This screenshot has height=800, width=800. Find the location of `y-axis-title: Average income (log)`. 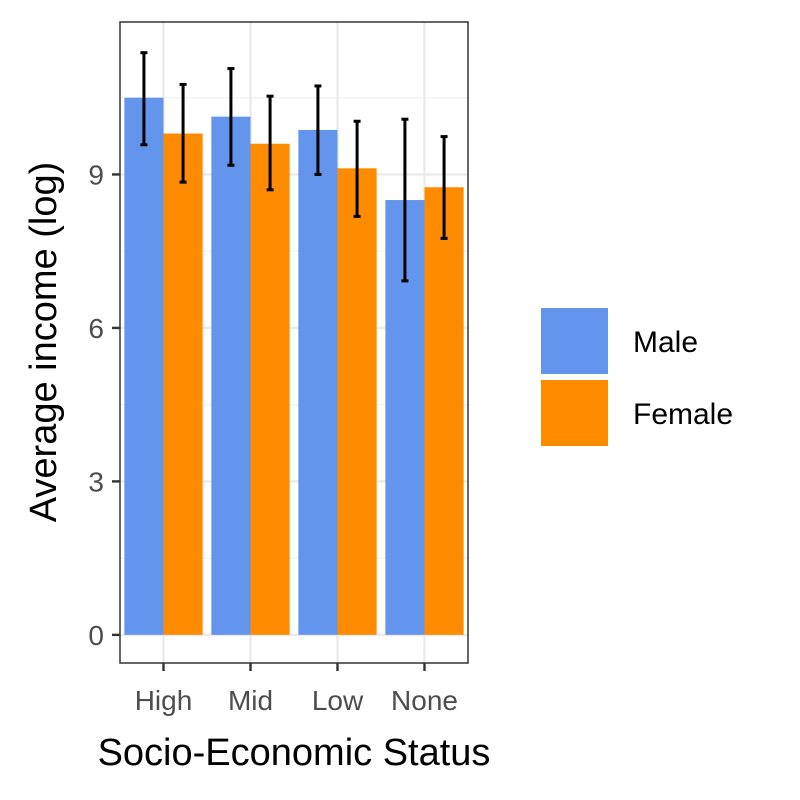

y-axis-title: Average income (log) is located at coordinates (44, 342).